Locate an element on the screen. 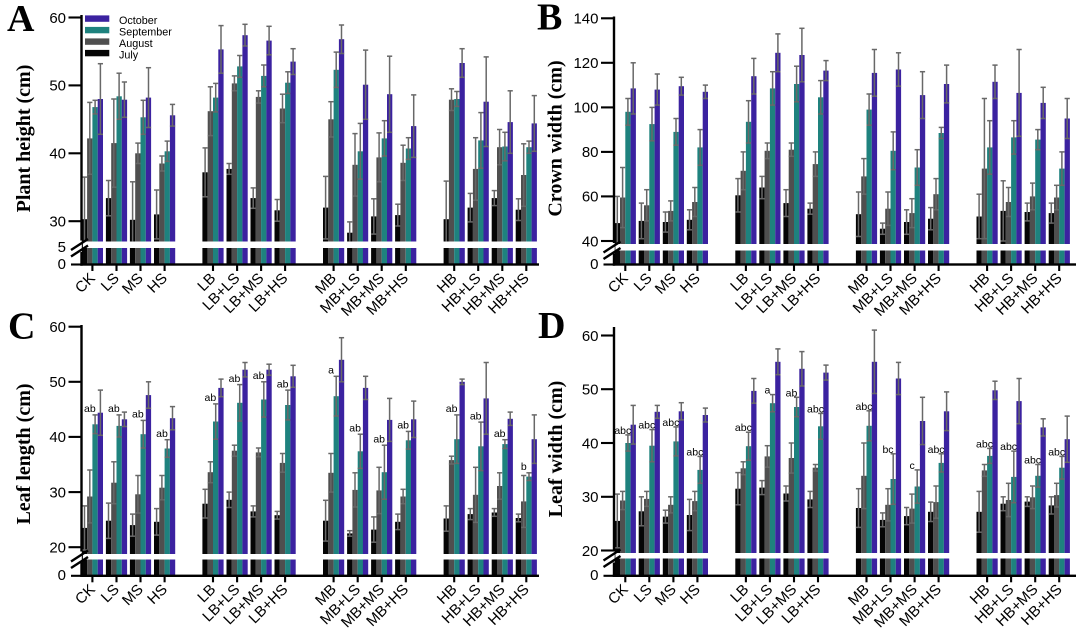 The width and height of the screenshot is (1080, 642). svg-text: b is located at coordinates (524, 467).